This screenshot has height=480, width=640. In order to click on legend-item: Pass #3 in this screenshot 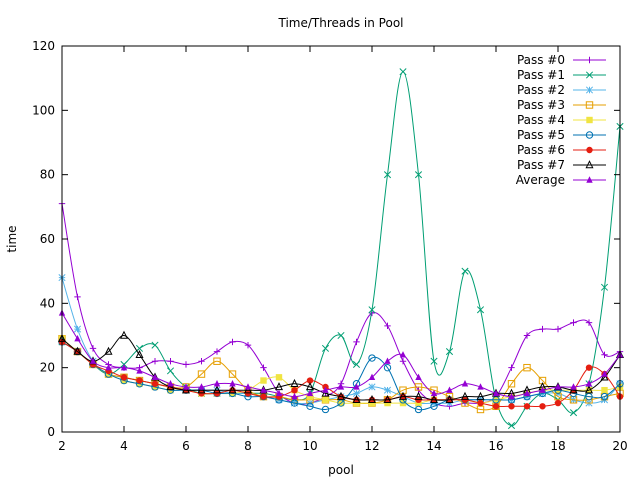, I will do `click(561, 105)`.